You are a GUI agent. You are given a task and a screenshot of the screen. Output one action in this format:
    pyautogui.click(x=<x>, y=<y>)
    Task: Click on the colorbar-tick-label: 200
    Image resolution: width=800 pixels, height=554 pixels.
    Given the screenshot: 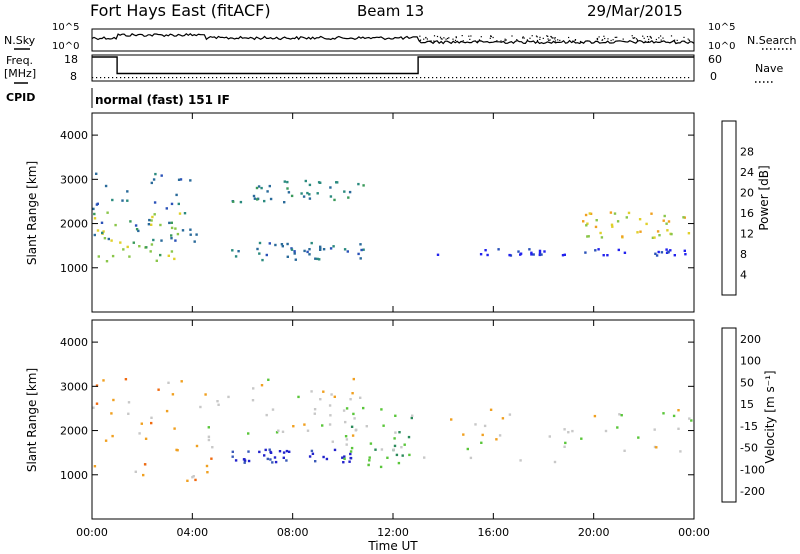 What is the action you would take?
    pyautogui.click(x=750, y=339)
    